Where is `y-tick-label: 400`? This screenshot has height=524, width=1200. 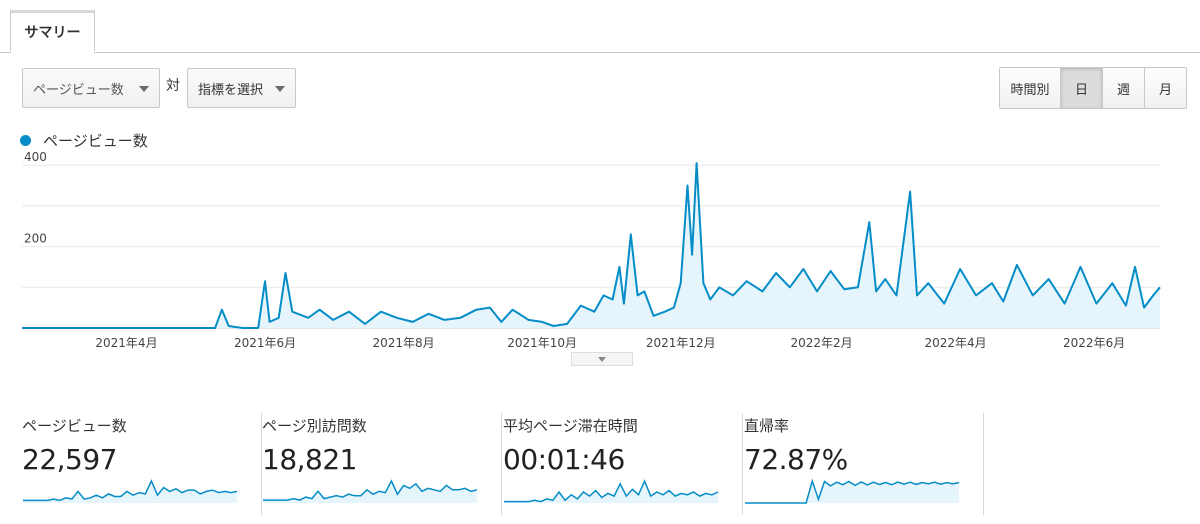 y-tick-label: 400 is located at coordinates (35, 157).